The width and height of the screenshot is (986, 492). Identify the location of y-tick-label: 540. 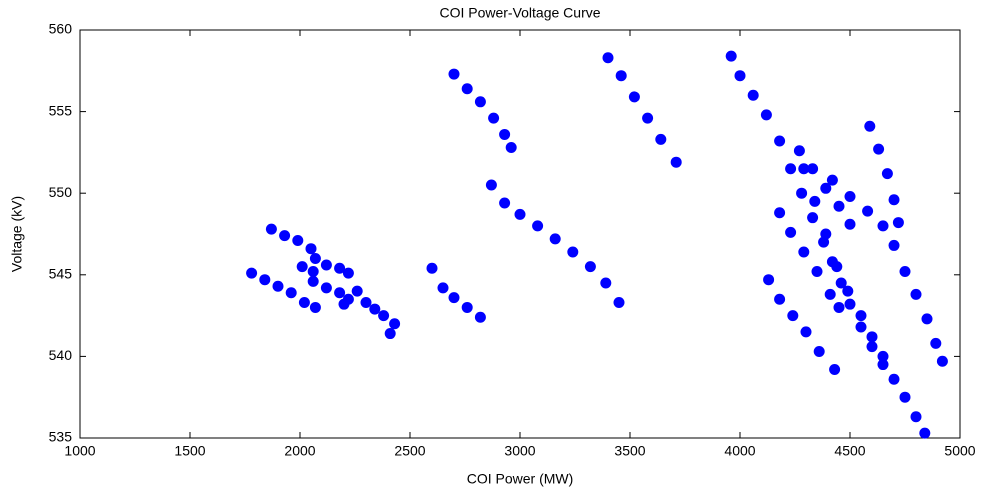
(61, 355).